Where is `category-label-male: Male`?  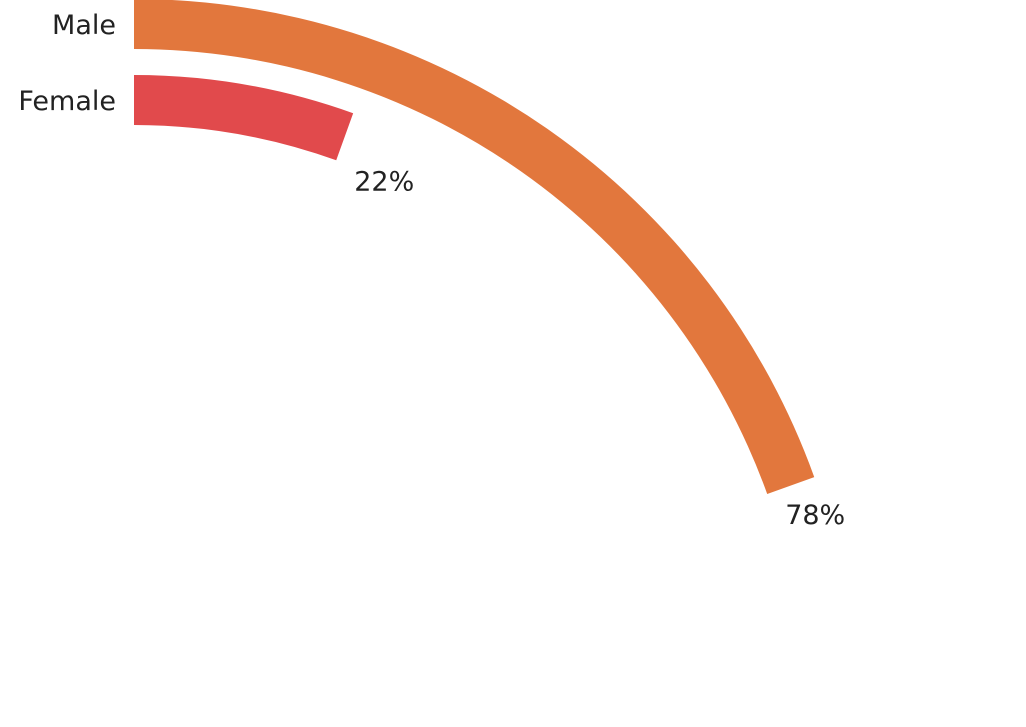
category-label-male: Male is located at coordinates (84, 25).